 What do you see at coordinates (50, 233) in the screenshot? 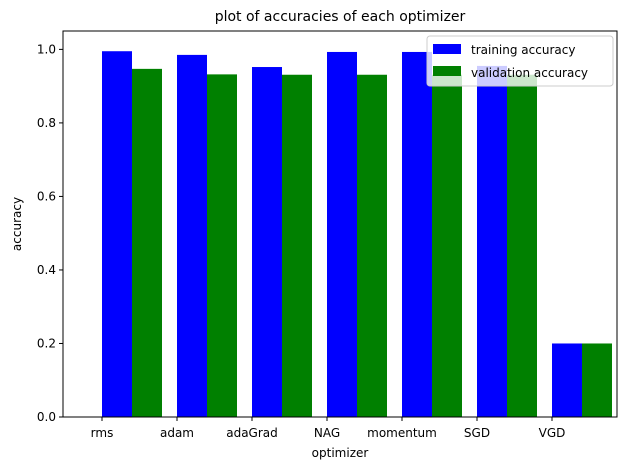
I see `y-axis: 0.0 0.2 0.4 0.6 0.8 1.0` at bounding box center [50, 233].